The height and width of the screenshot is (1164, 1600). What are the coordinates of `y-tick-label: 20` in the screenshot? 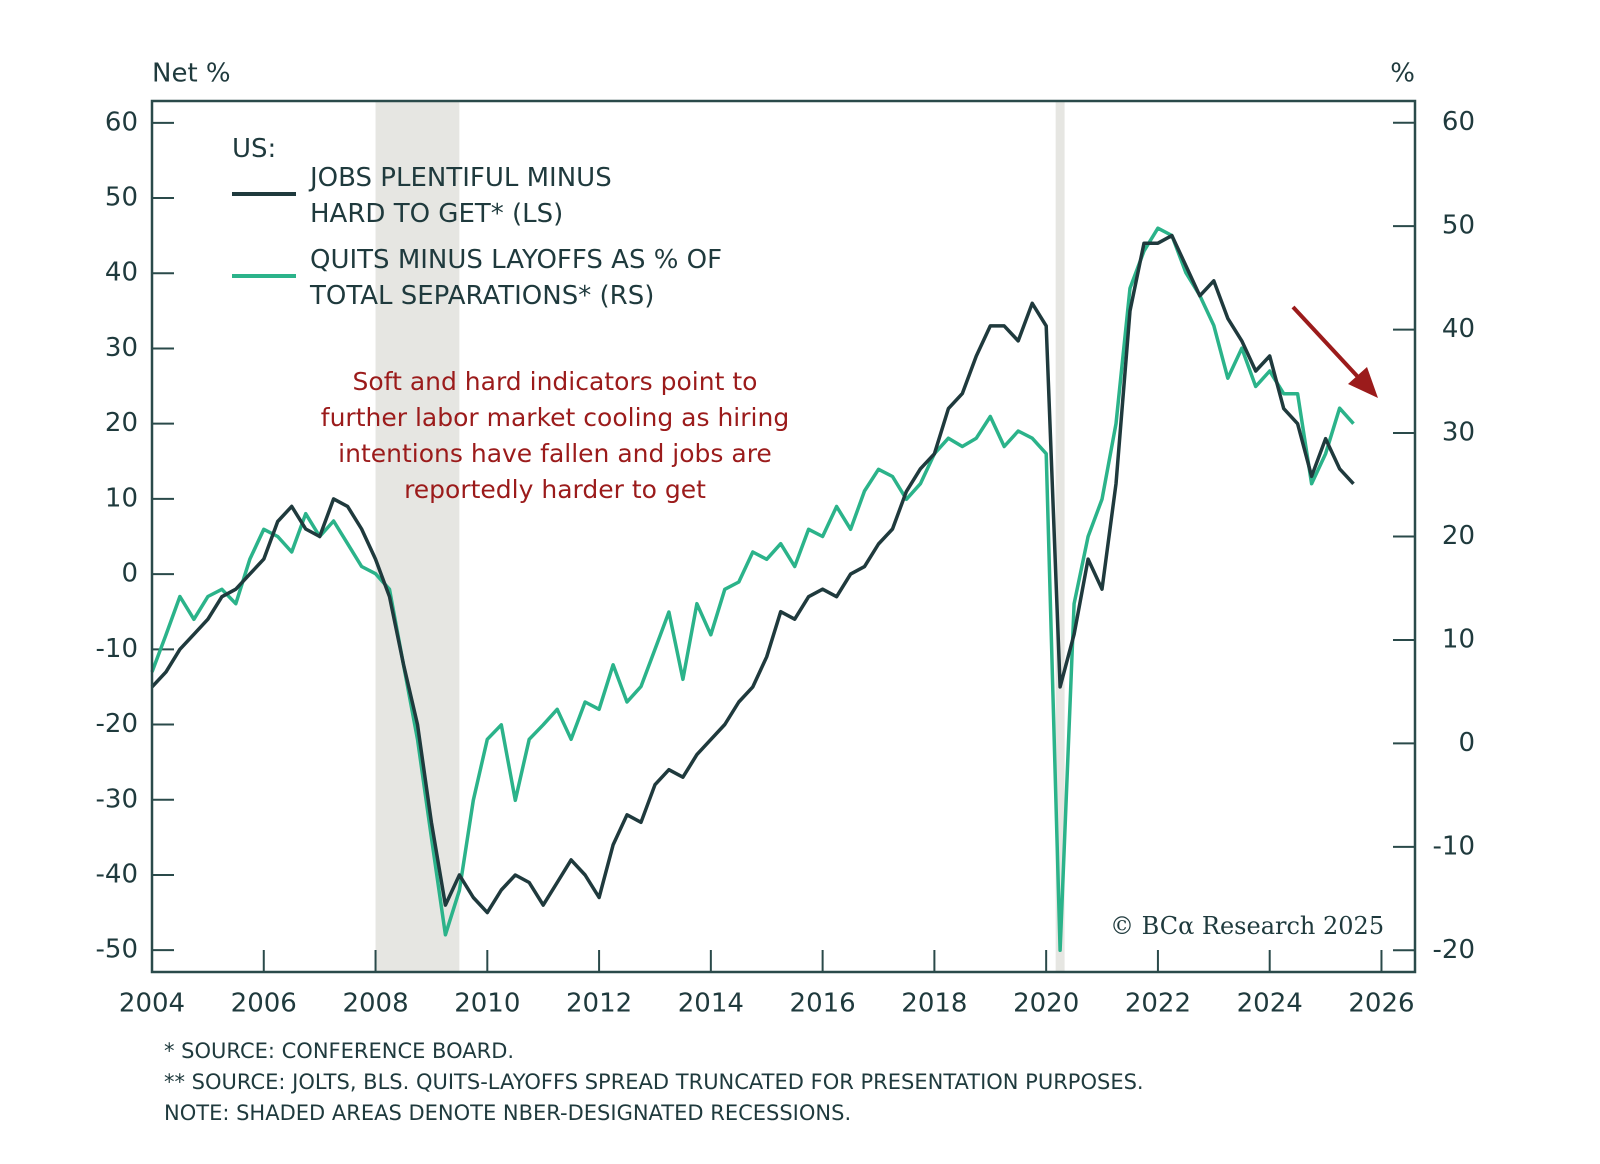 It's located at (121, 423).